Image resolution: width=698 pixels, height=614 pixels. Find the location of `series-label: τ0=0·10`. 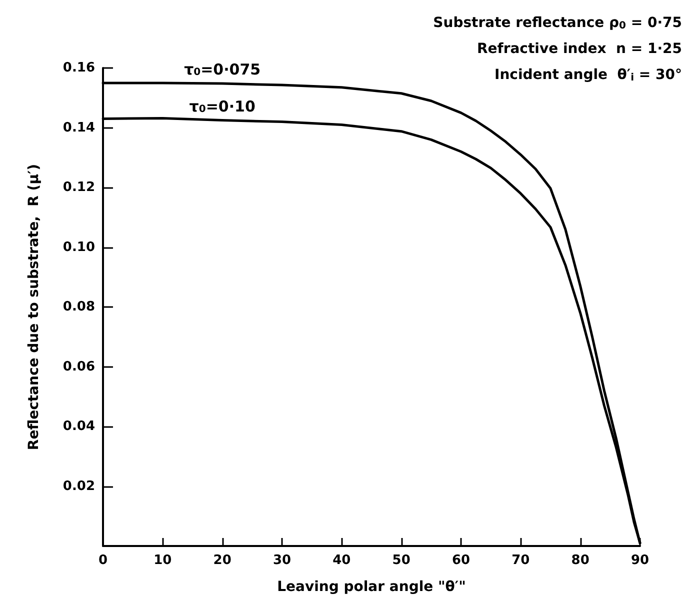

series-label: τ0=0·10 is located at coordinates (222, 106).